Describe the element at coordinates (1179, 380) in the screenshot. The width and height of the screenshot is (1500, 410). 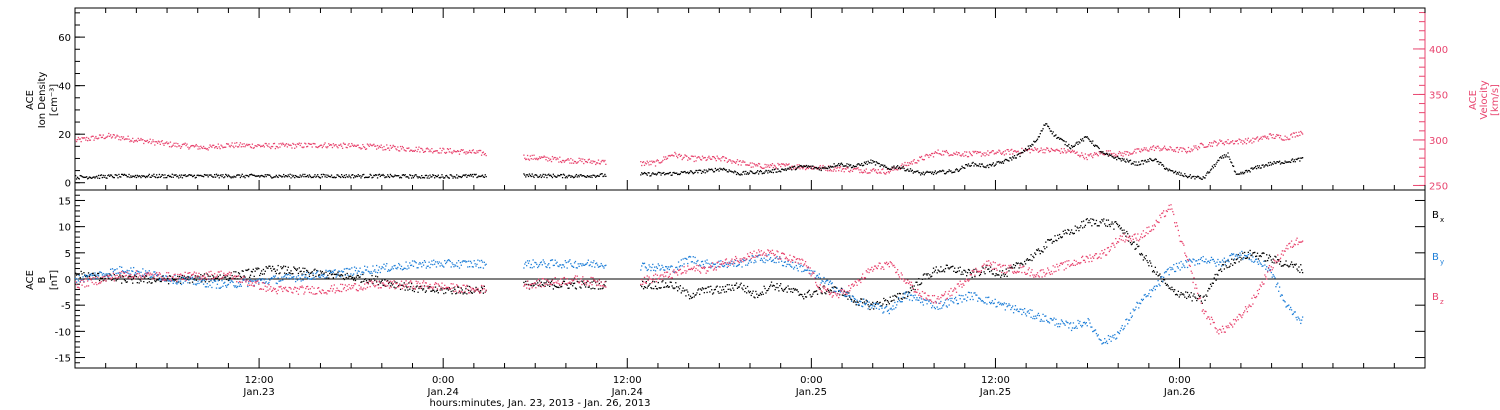
I see `time-tick-label: 0:00` at that location.